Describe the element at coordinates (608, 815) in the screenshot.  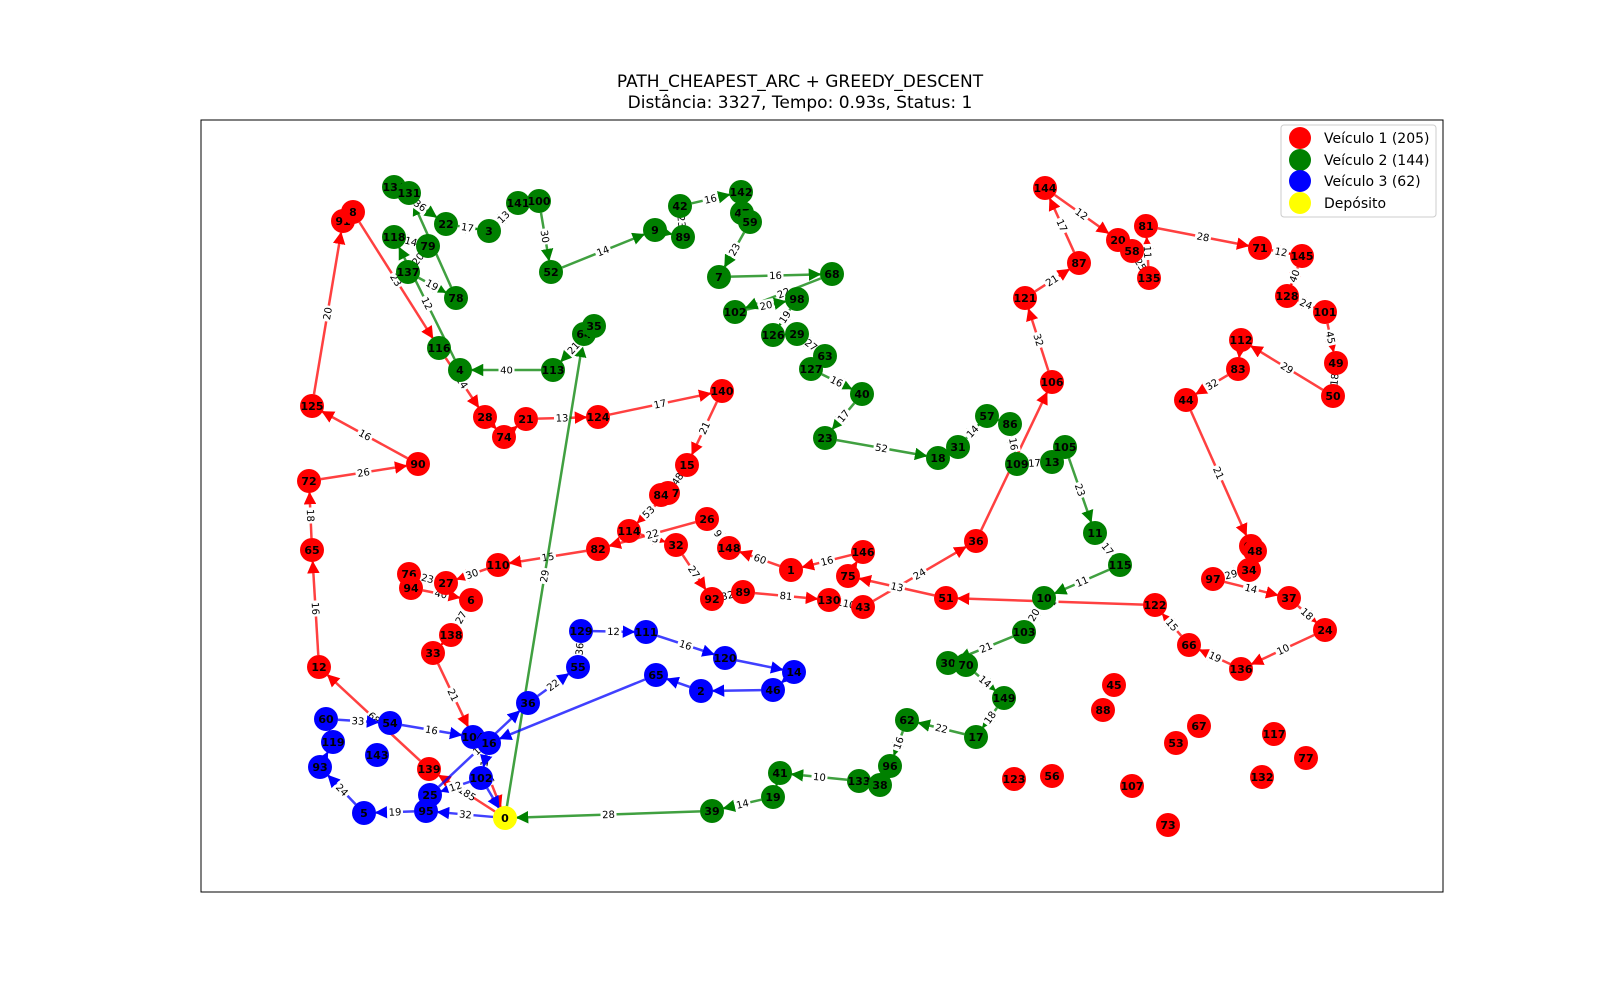
I see `edge-weight-label: 28` at that location.